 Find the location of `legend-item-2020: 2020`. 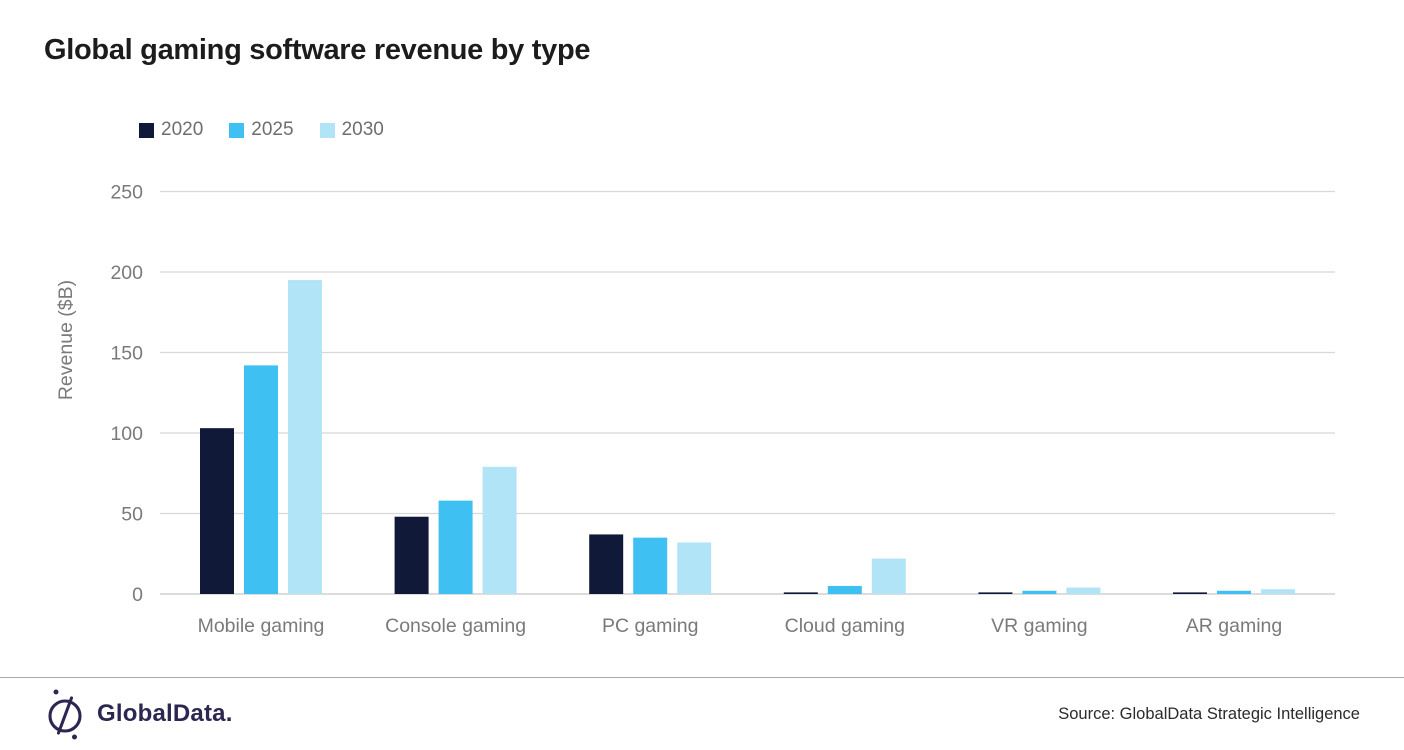

legend-item-2020: 2020 is located at coordinates (171, 130).